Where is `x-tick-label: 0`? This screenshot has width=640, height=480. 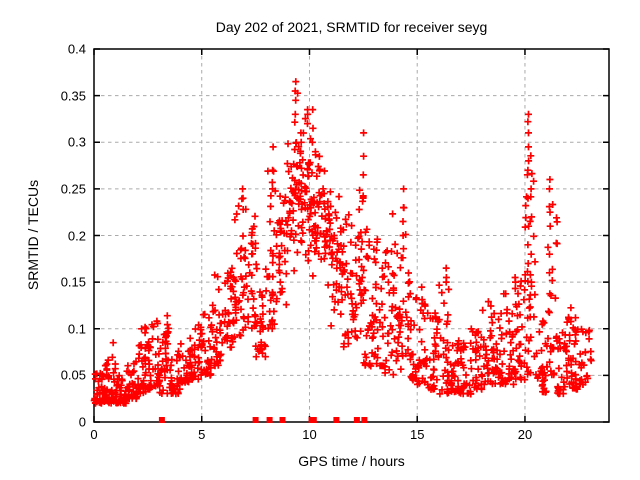 x-tick-label: 0 is located at coordinates (94, 434).